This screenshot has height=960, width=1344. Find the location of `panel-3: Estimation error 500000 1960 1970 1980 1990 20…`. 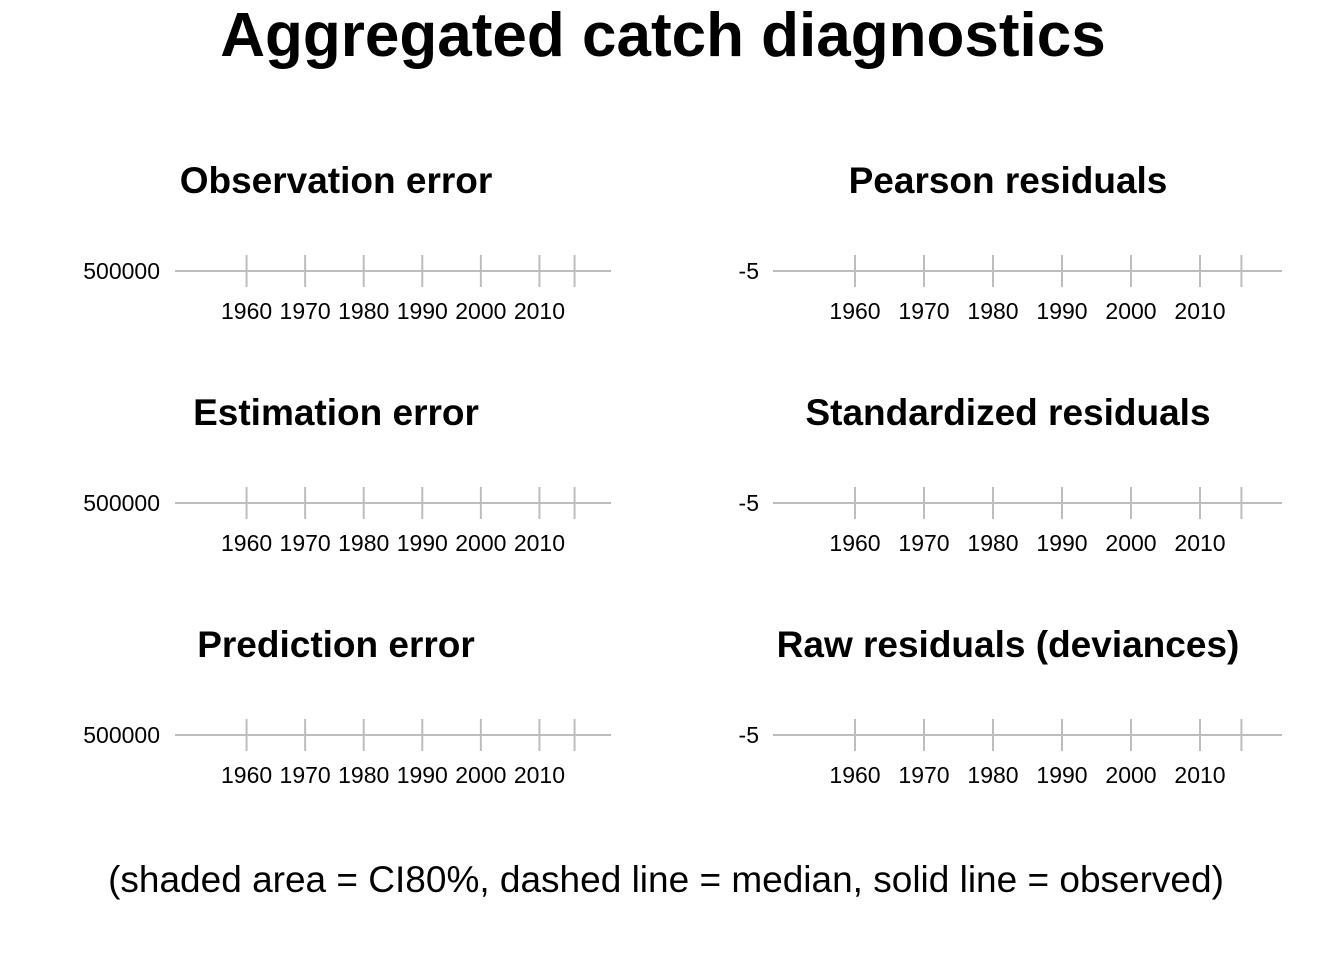

panel-3: Estimation error 500000 1960 1970 1980 1990 20… is located at coordinates (347, 474).